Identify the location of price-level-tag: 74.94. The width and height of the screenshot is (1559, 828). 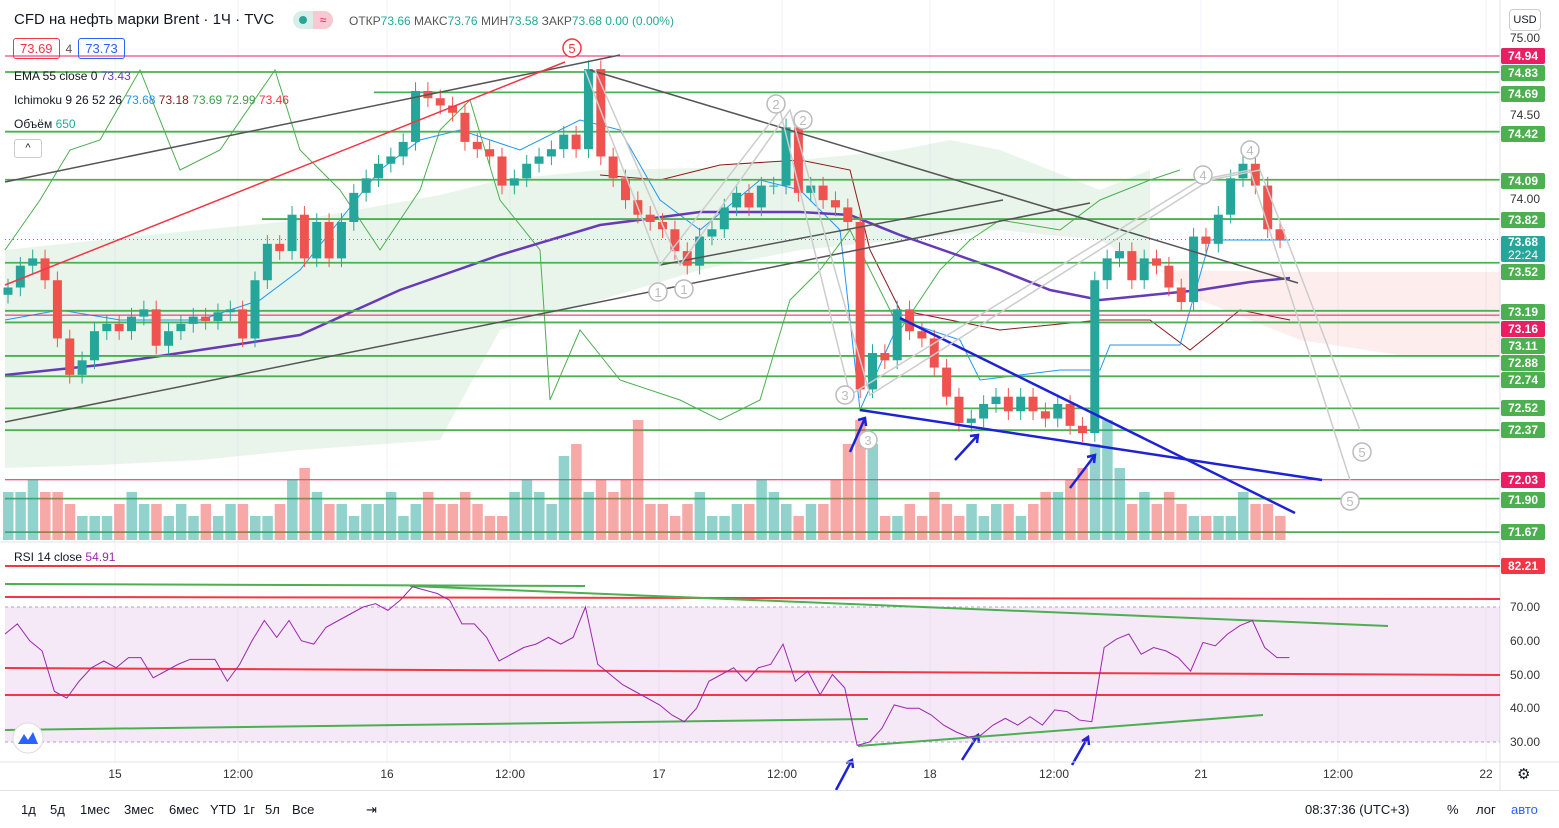
(1523, 56).